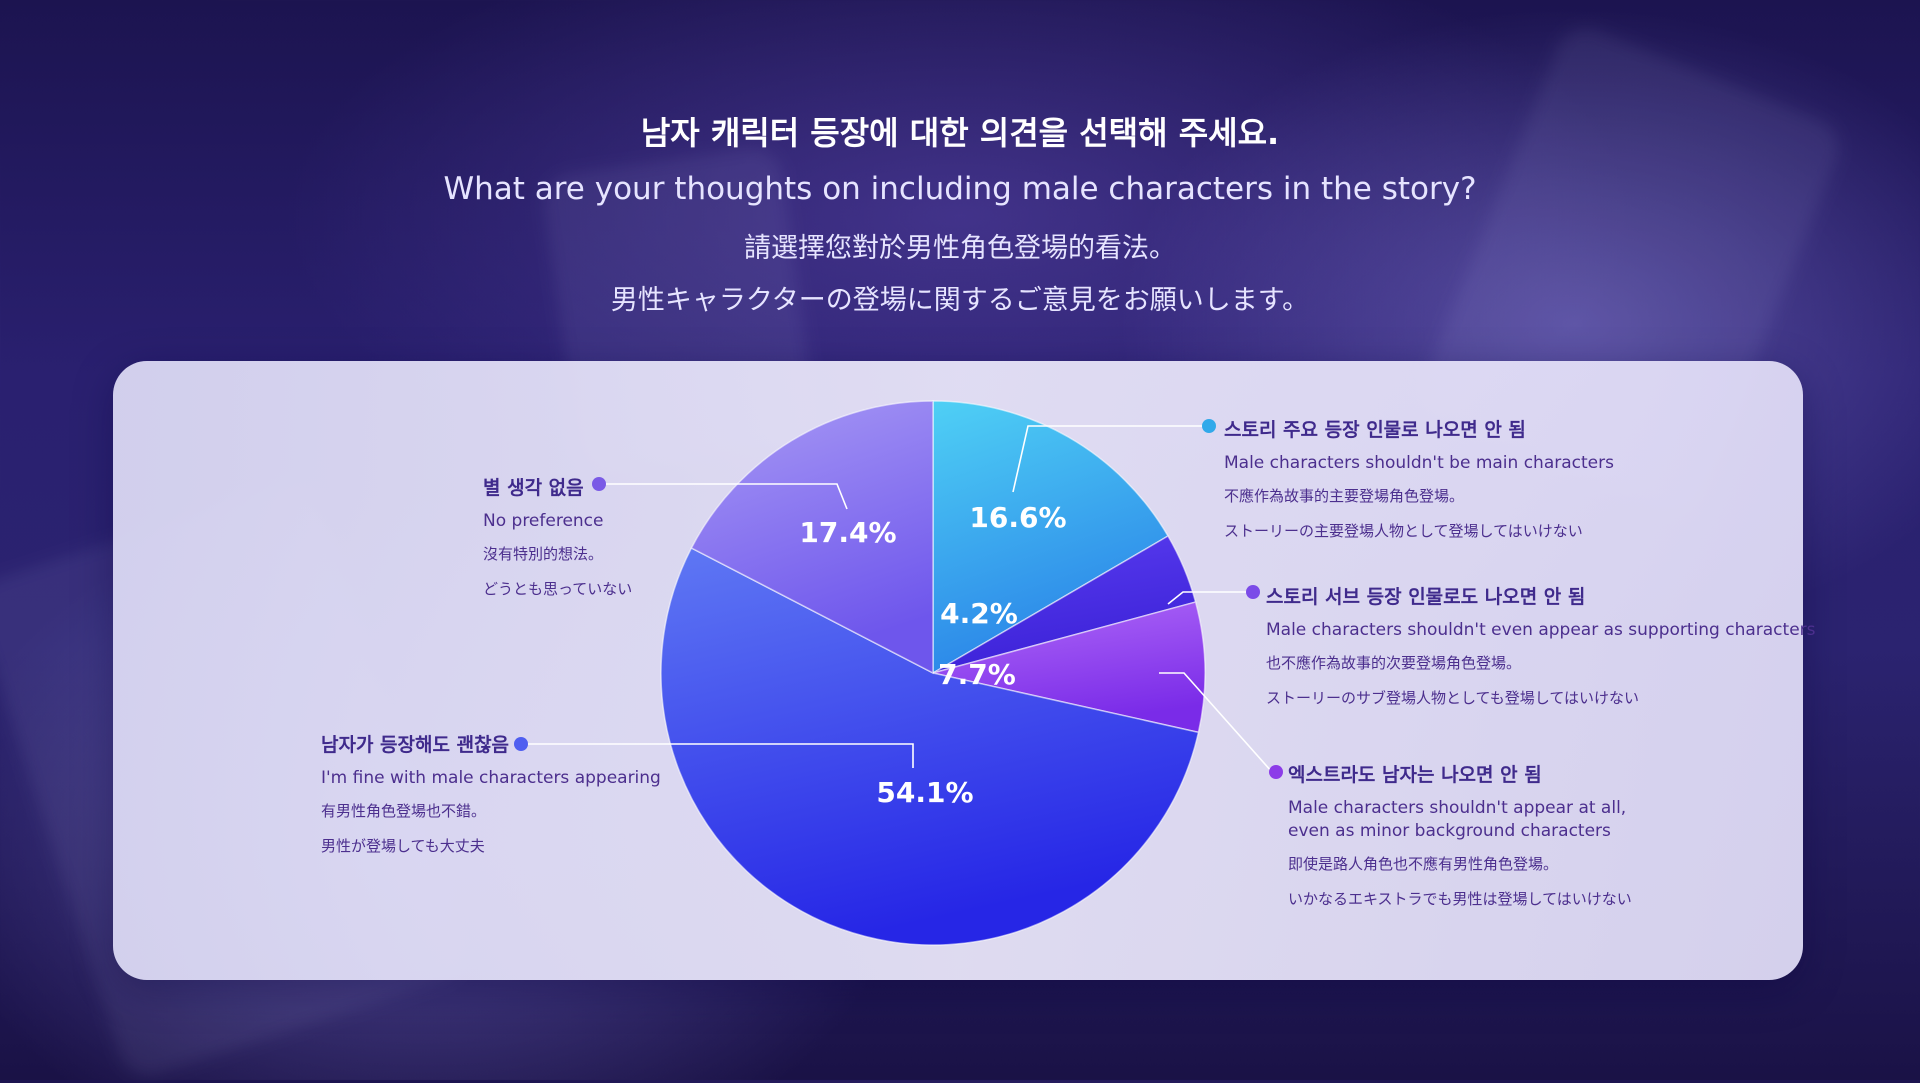  Describe the element at coordinates (979, 613) in the screenshot. I see `slice-percentage-label: 4.2%` at that location.